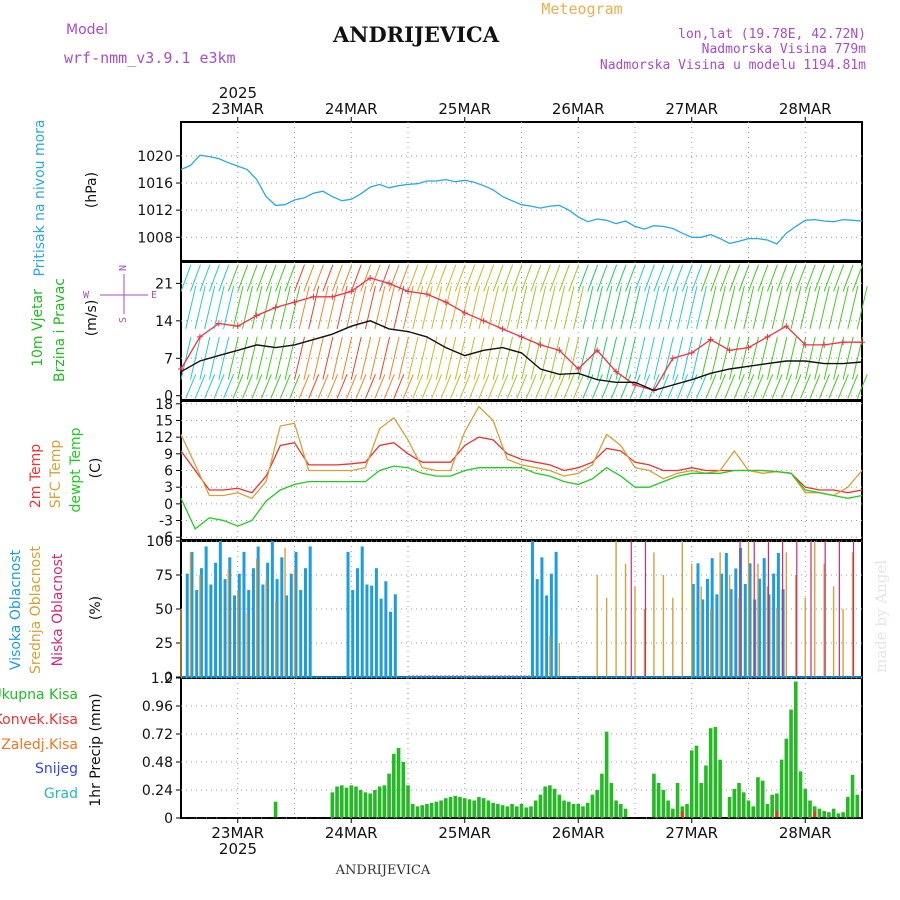 The height and width of the screenshot is (900, 900). I want to click on wind-unit: (m/s), so click(92, 318).